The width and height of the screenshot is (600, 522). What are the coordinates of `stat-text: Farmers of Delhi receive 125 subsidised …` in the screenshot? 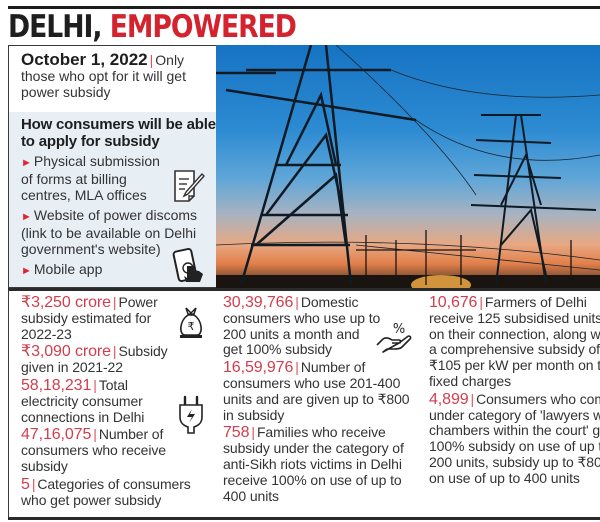 It's located at (514, 341).